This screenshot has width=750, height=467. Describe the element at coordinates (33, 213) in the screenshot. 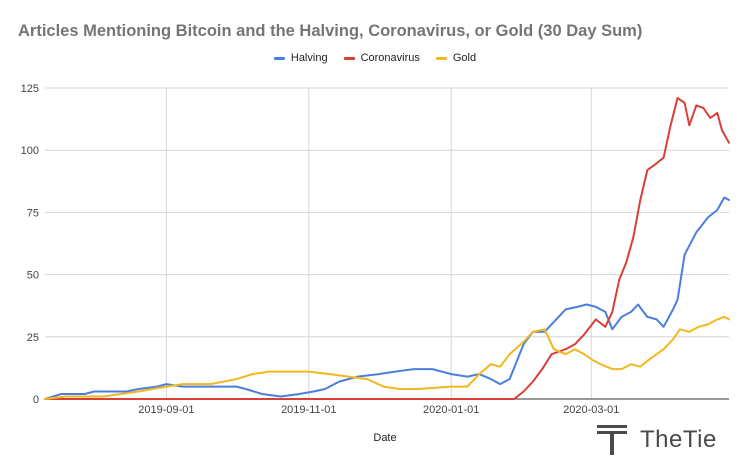

I see `y-tick-label: 75` at that location.